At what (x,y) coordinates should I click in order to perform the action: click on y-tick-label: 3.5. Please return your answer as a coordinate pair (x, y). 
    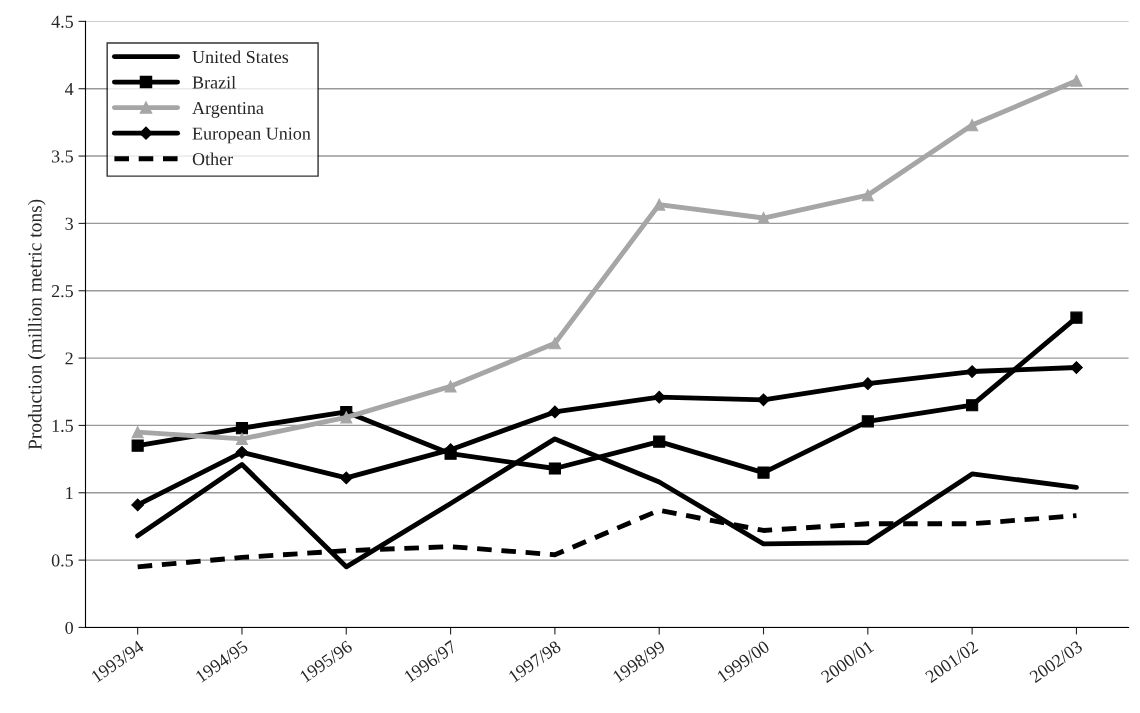
    Looking at the image, I should click on (62, 156).